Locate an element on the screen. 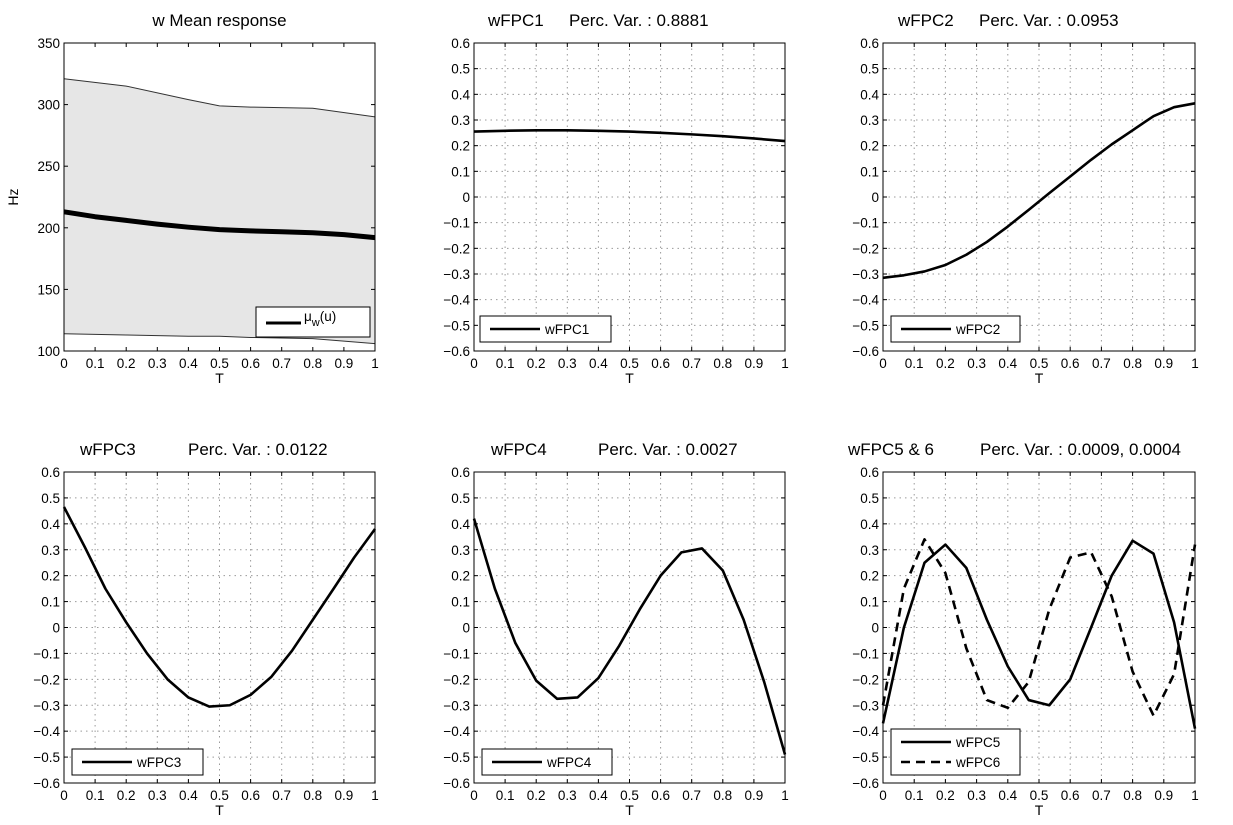 This screenshot has width=1233, height=825. series-line-wfpc1 is located at coordinates (629, 135).